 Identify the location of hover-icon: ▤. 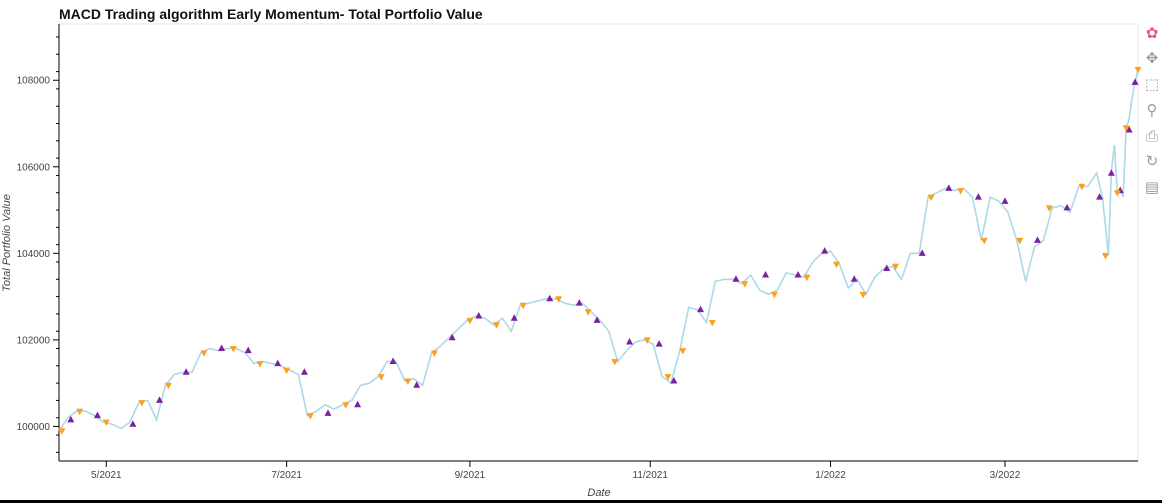
(1152, 187).